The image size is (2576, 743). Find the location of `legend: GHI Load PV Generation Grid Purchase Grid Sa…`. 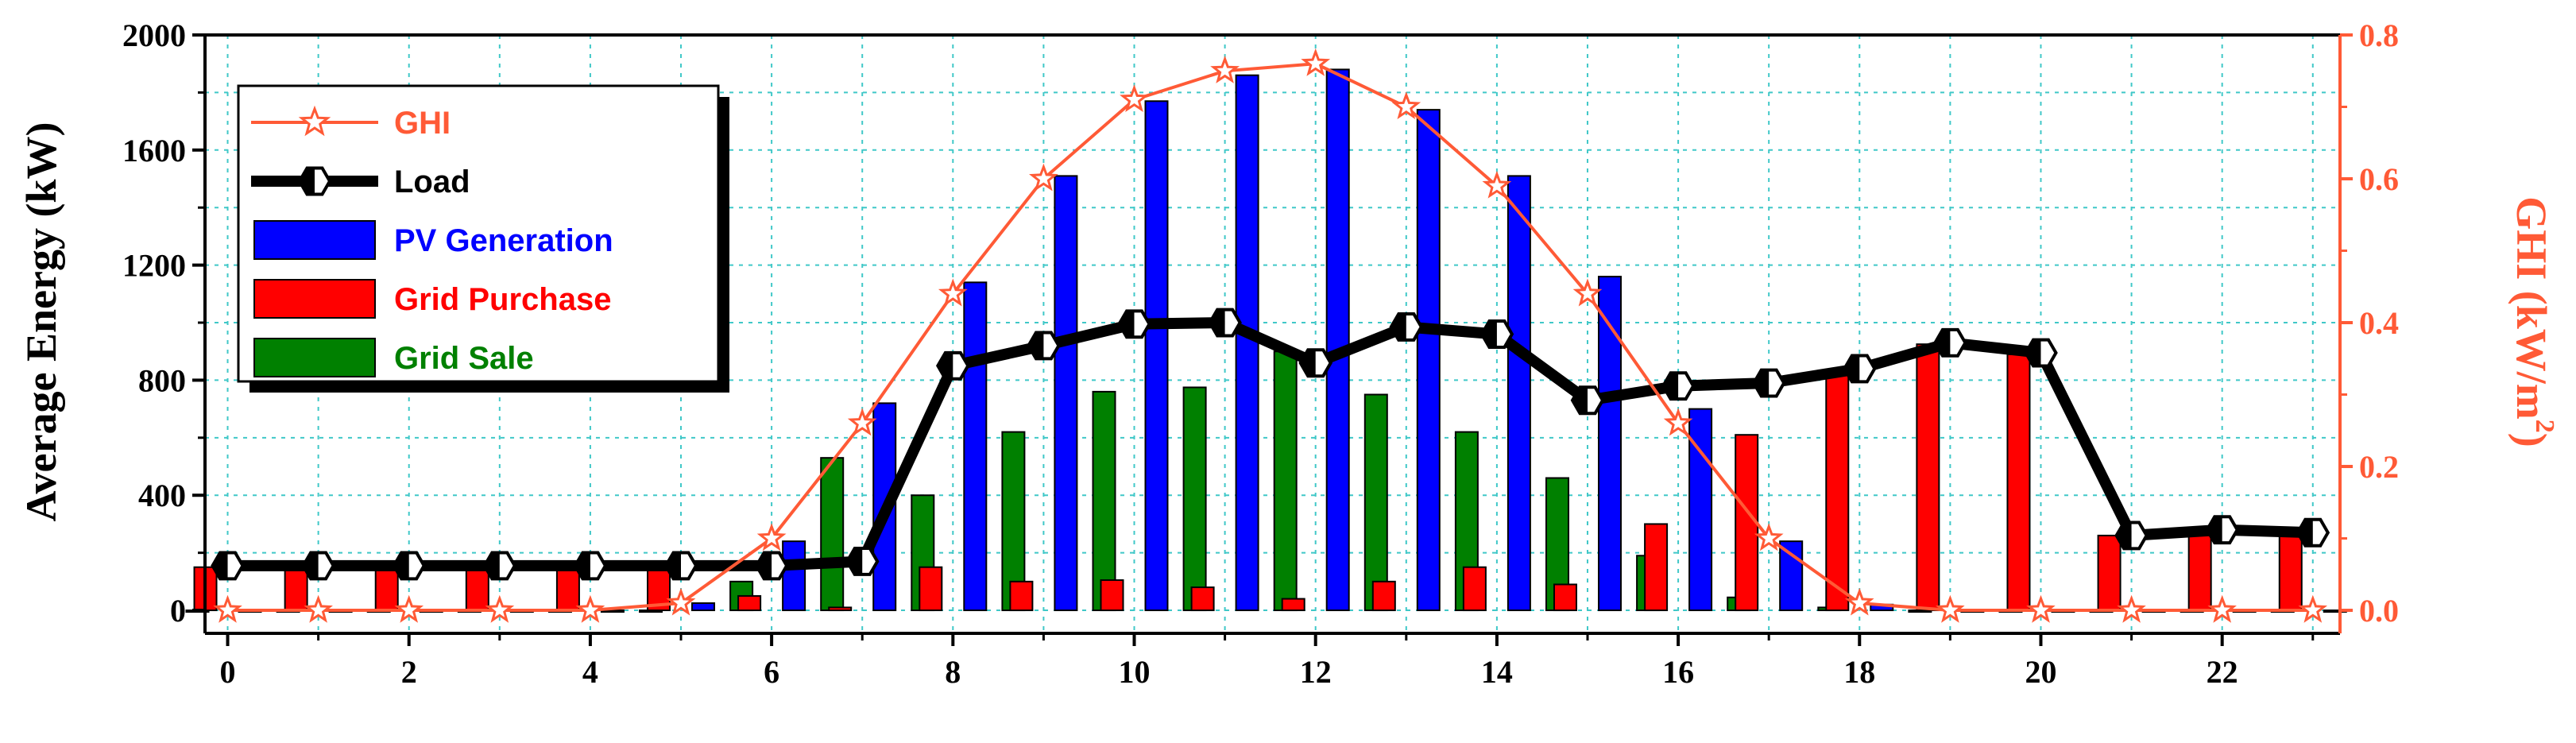

legend: GHI Load PV Generation Grid Purchase Grid Sa… is located at coordinates (483, 238).